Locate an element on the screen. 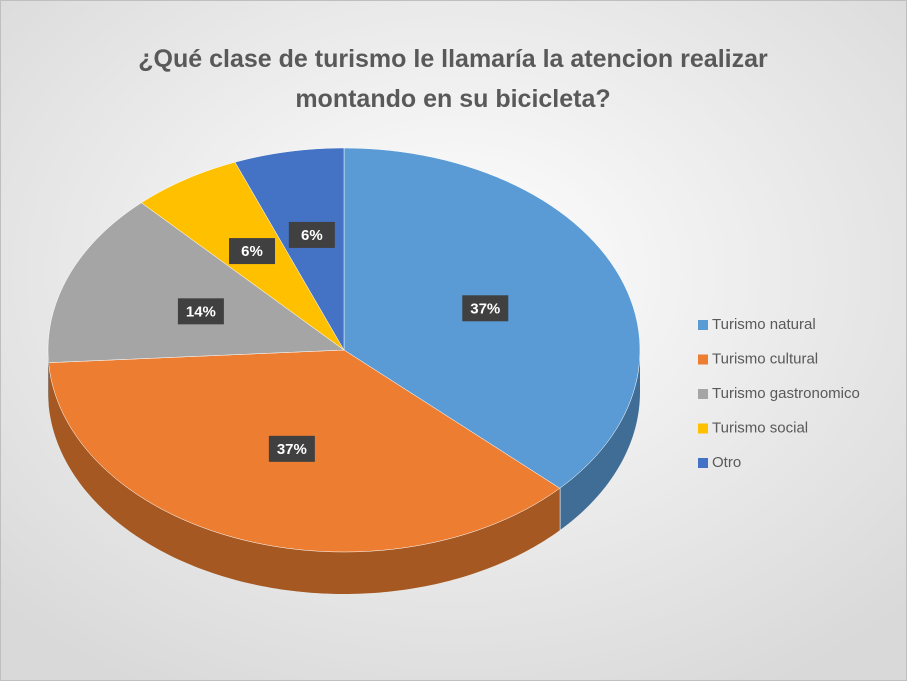 The width and height of the screenshot is (907, 686). legend-label: Turismo natural is located at coordinates (764, 324).